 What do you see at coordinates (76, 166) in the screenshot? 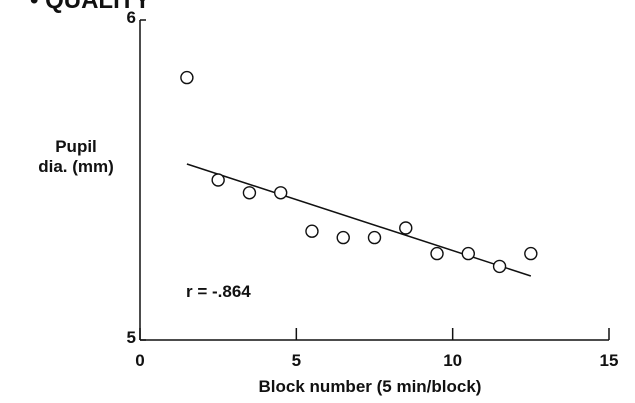
I see `y-axis-title-line-2: dia. (mm)` at bounding box center [76, 166].